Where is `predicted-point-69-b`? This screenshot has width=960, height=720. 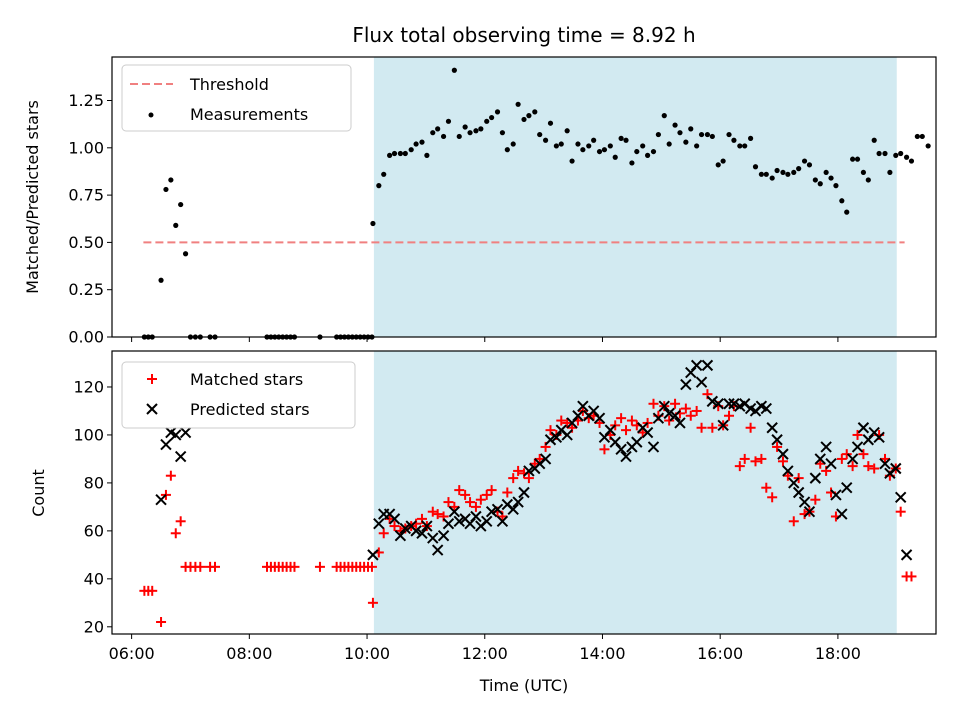 predicted-point-69-b is located at coordinates (712, 401).